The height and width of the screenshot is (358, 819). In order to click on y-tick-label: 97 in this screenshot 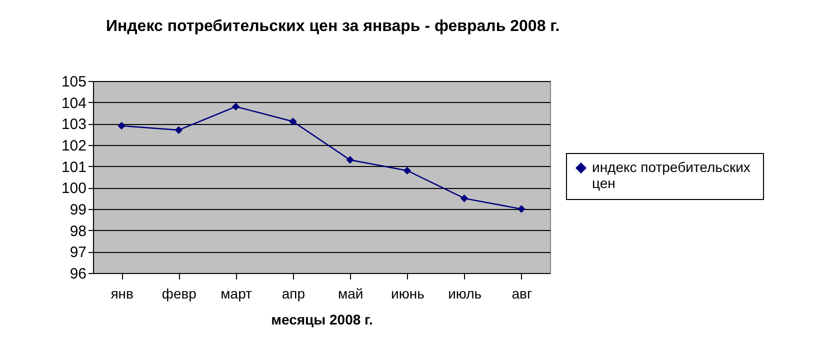, I will do `click(78, 253)`.